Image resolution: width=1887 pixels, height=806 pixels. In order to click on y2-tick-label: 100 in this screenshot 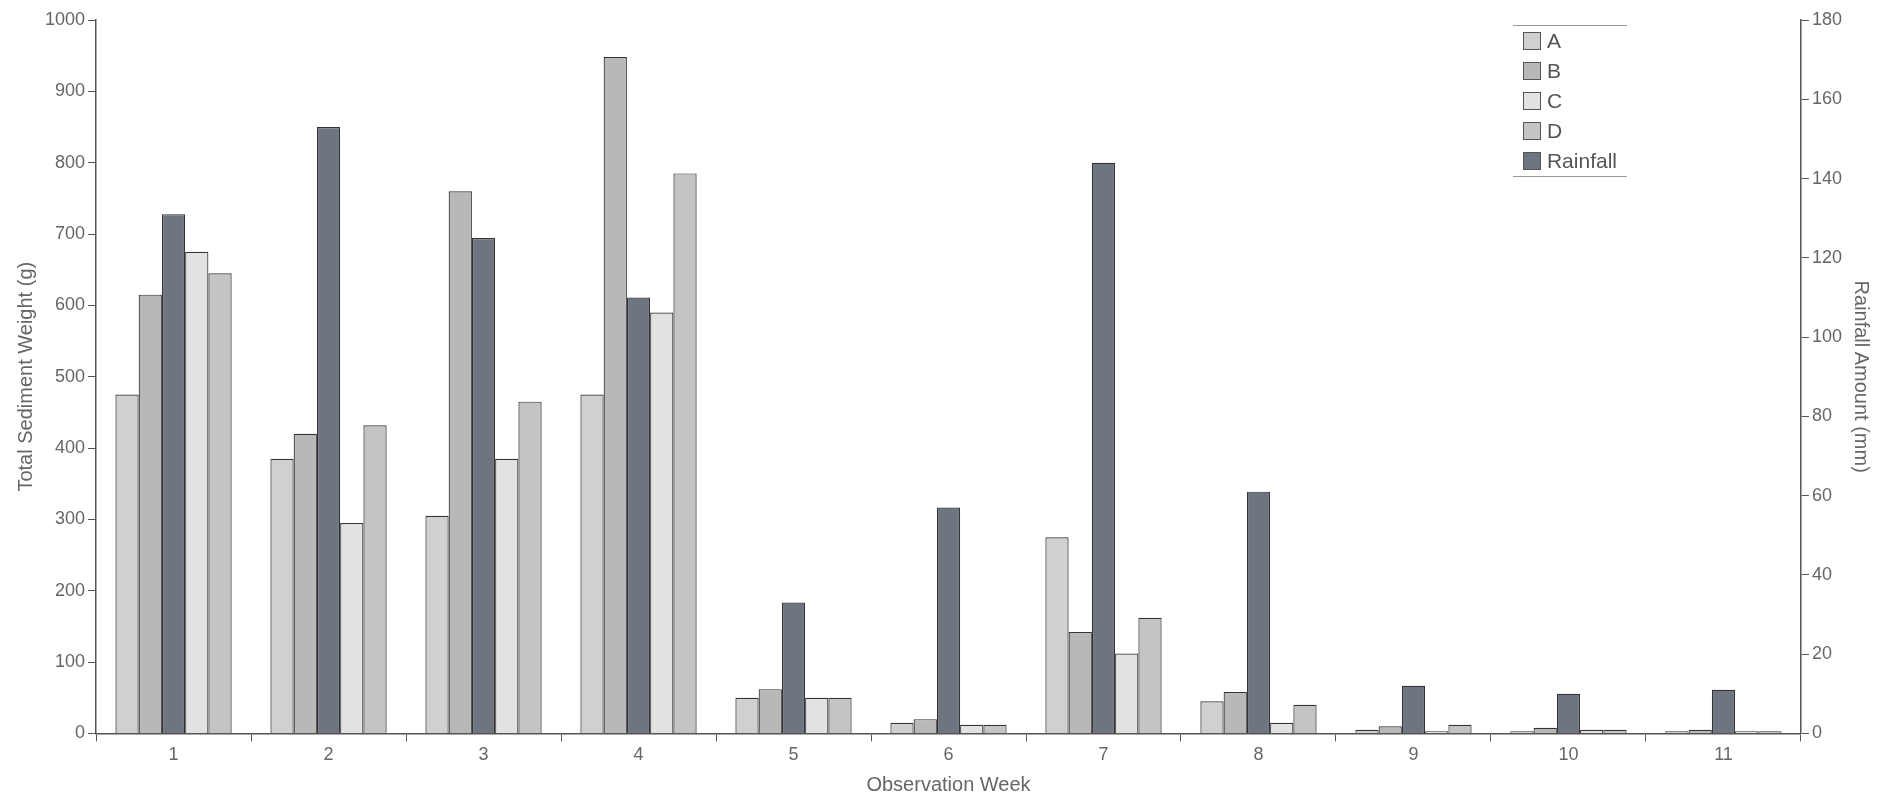, I will do `click(1827, 336)`.